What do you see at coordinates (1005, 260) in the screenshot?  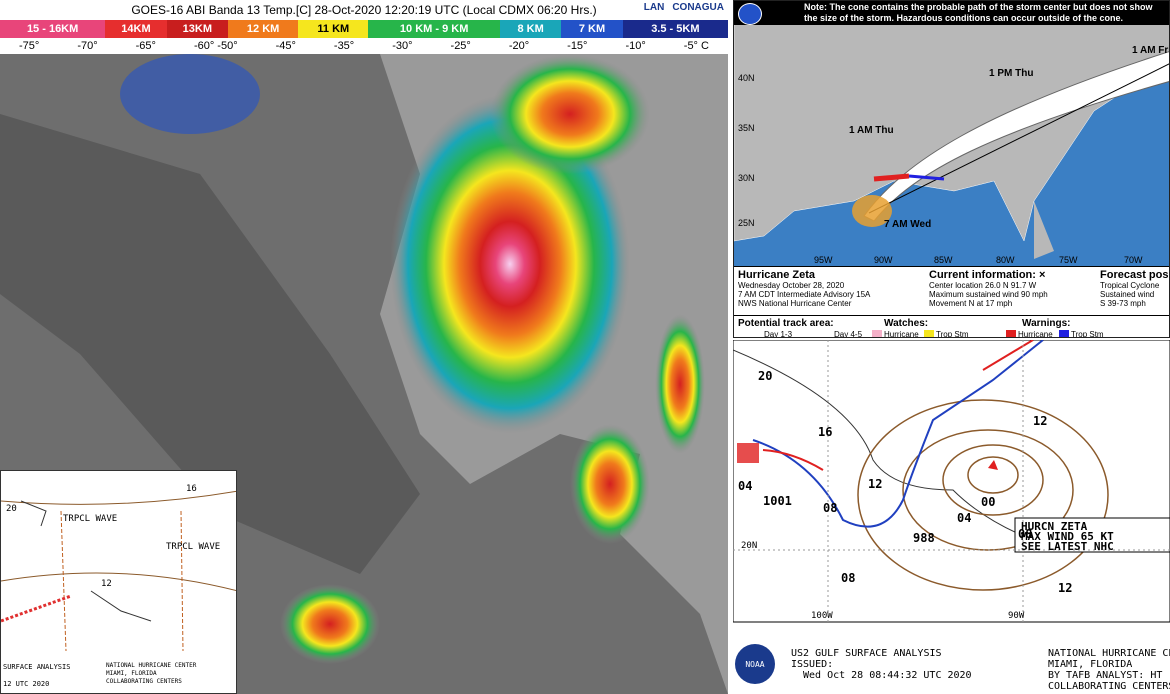 I see `lon-label: 80W` at bounding box center [1005, 260].